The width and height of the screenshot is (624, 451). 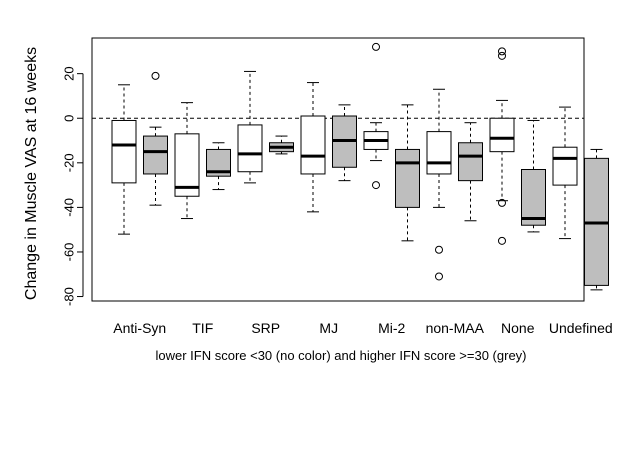 I want to click on x-group-label: Anti-Syn, so click(x=139, y=328).